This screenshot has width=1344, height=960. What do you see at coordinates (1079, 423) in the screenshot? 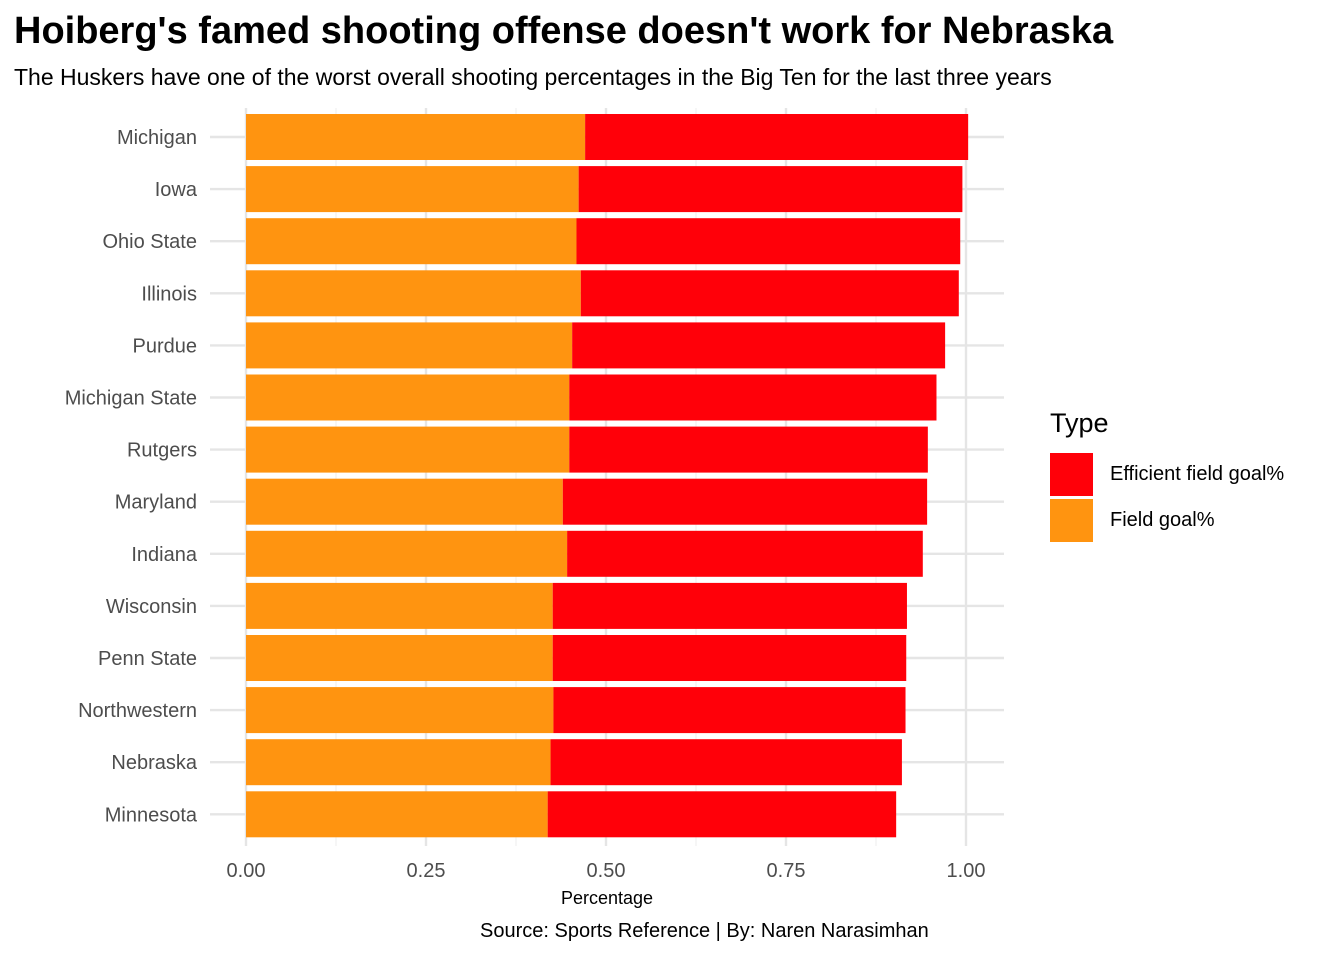
I see `legend-title: Type` at bounding box center [1079, 423].